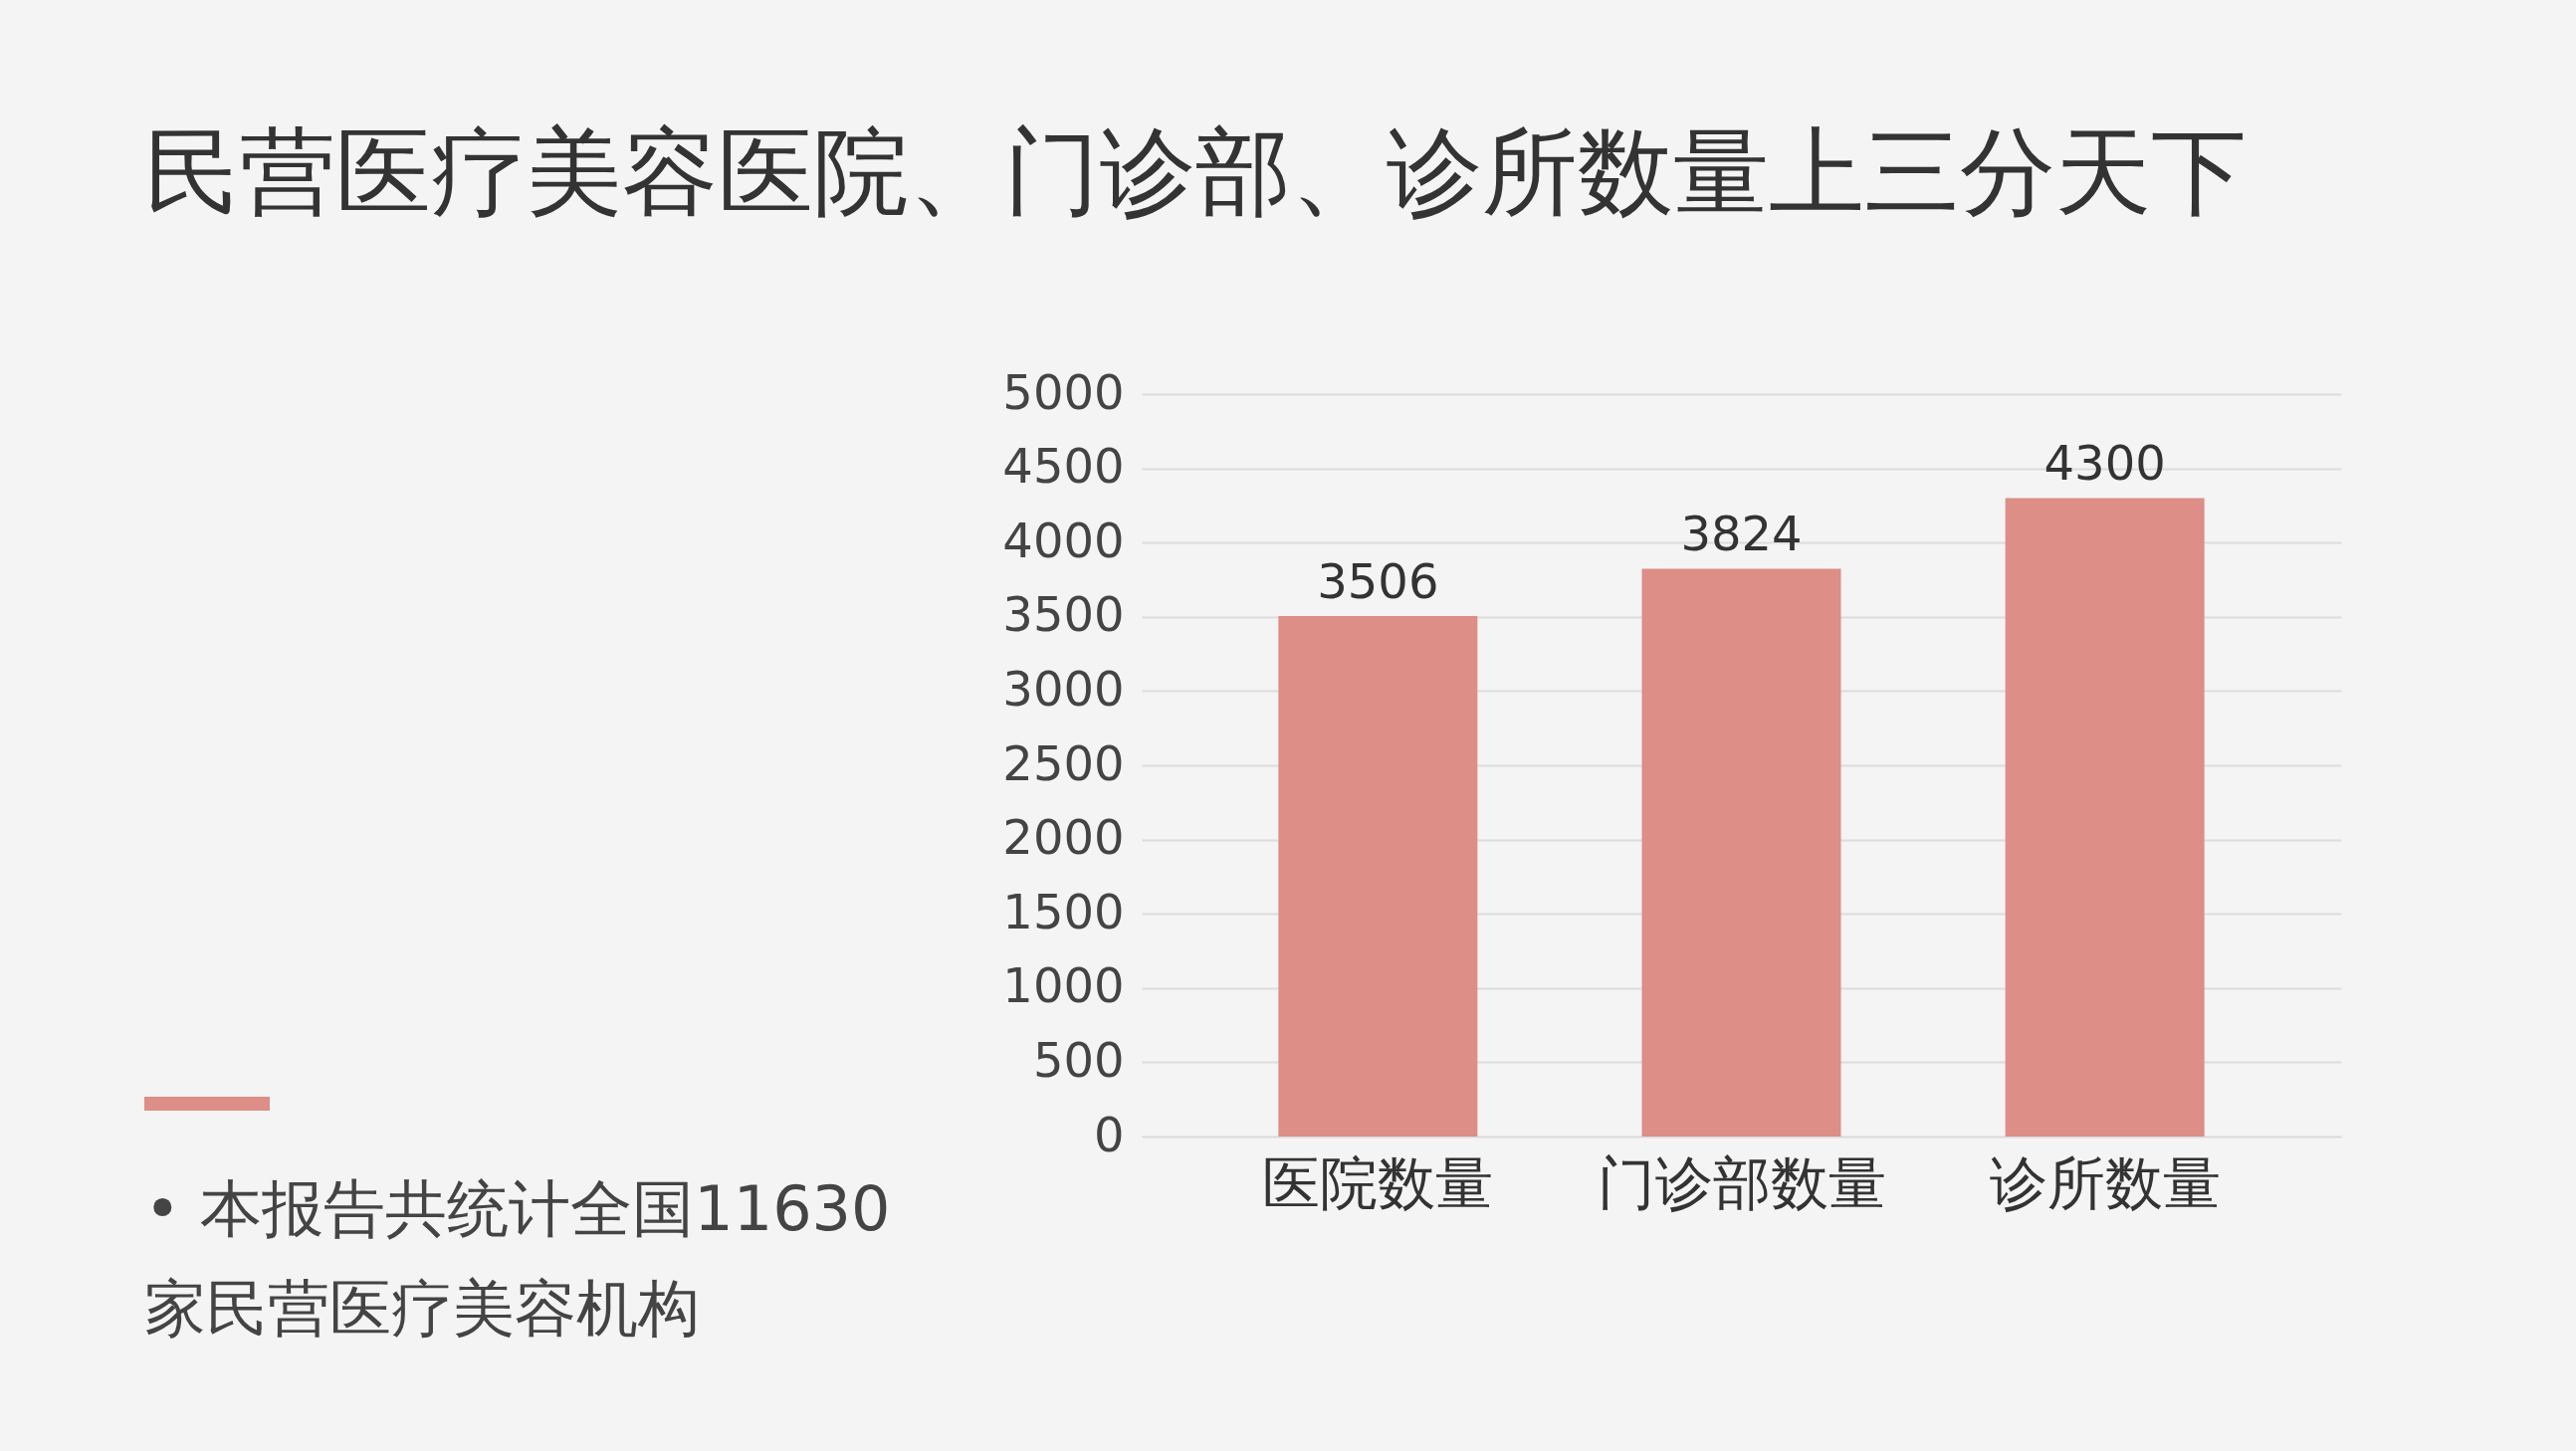 This screenshot has height=1451, width=2576. Describe the element at coordinates (518, 1259) in the screenshot. I see `text: • 本报告共统计全国11630家民营医疗美容机构` at that location.